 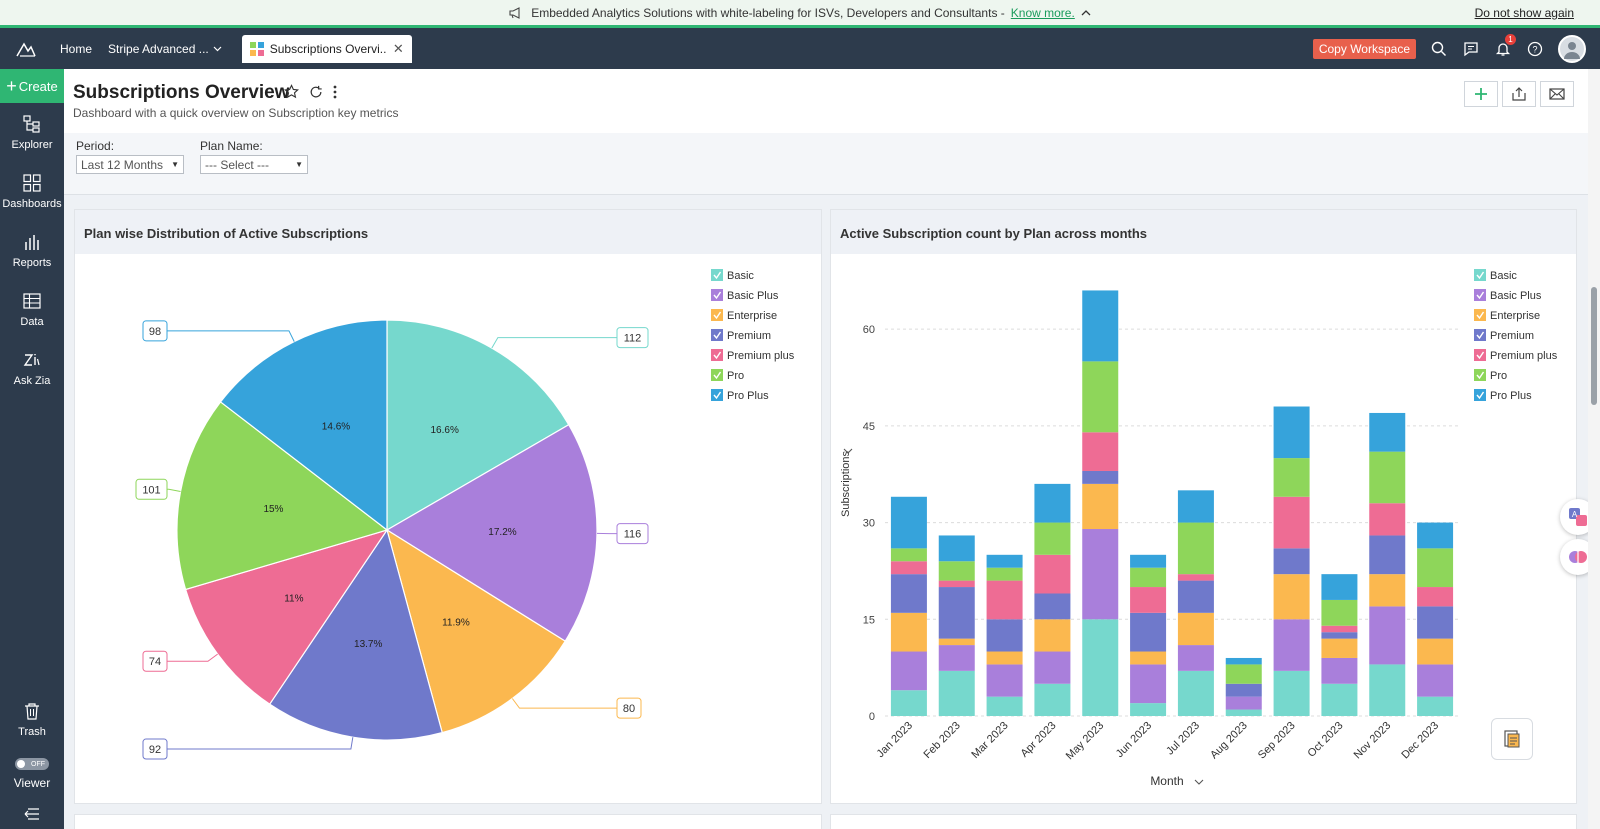 I want to click on add-widget-button, so click(x=1481, y=94).